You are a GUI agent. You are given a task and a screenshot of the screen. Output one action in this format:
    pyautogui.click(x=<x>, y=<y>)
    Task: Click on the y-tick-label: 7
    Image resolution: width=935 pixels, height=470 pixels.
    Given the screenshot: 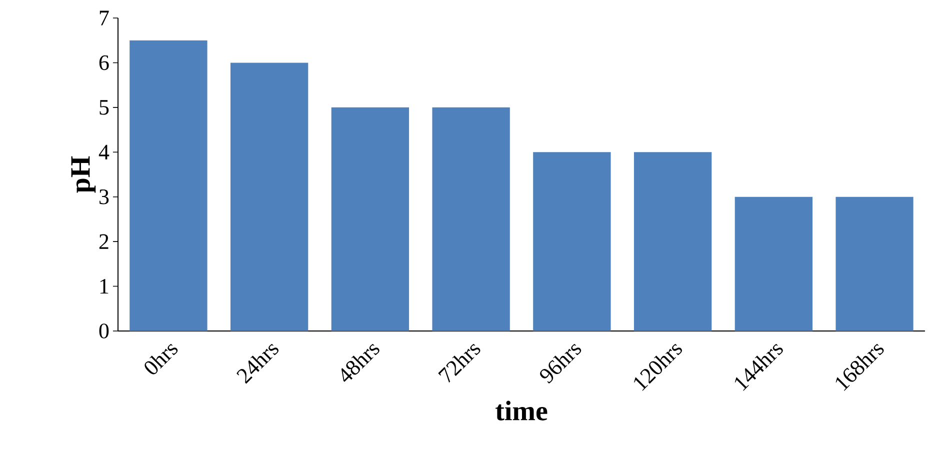 What is the action you would take?
    pyautogui.click(x=104, y=18)
    